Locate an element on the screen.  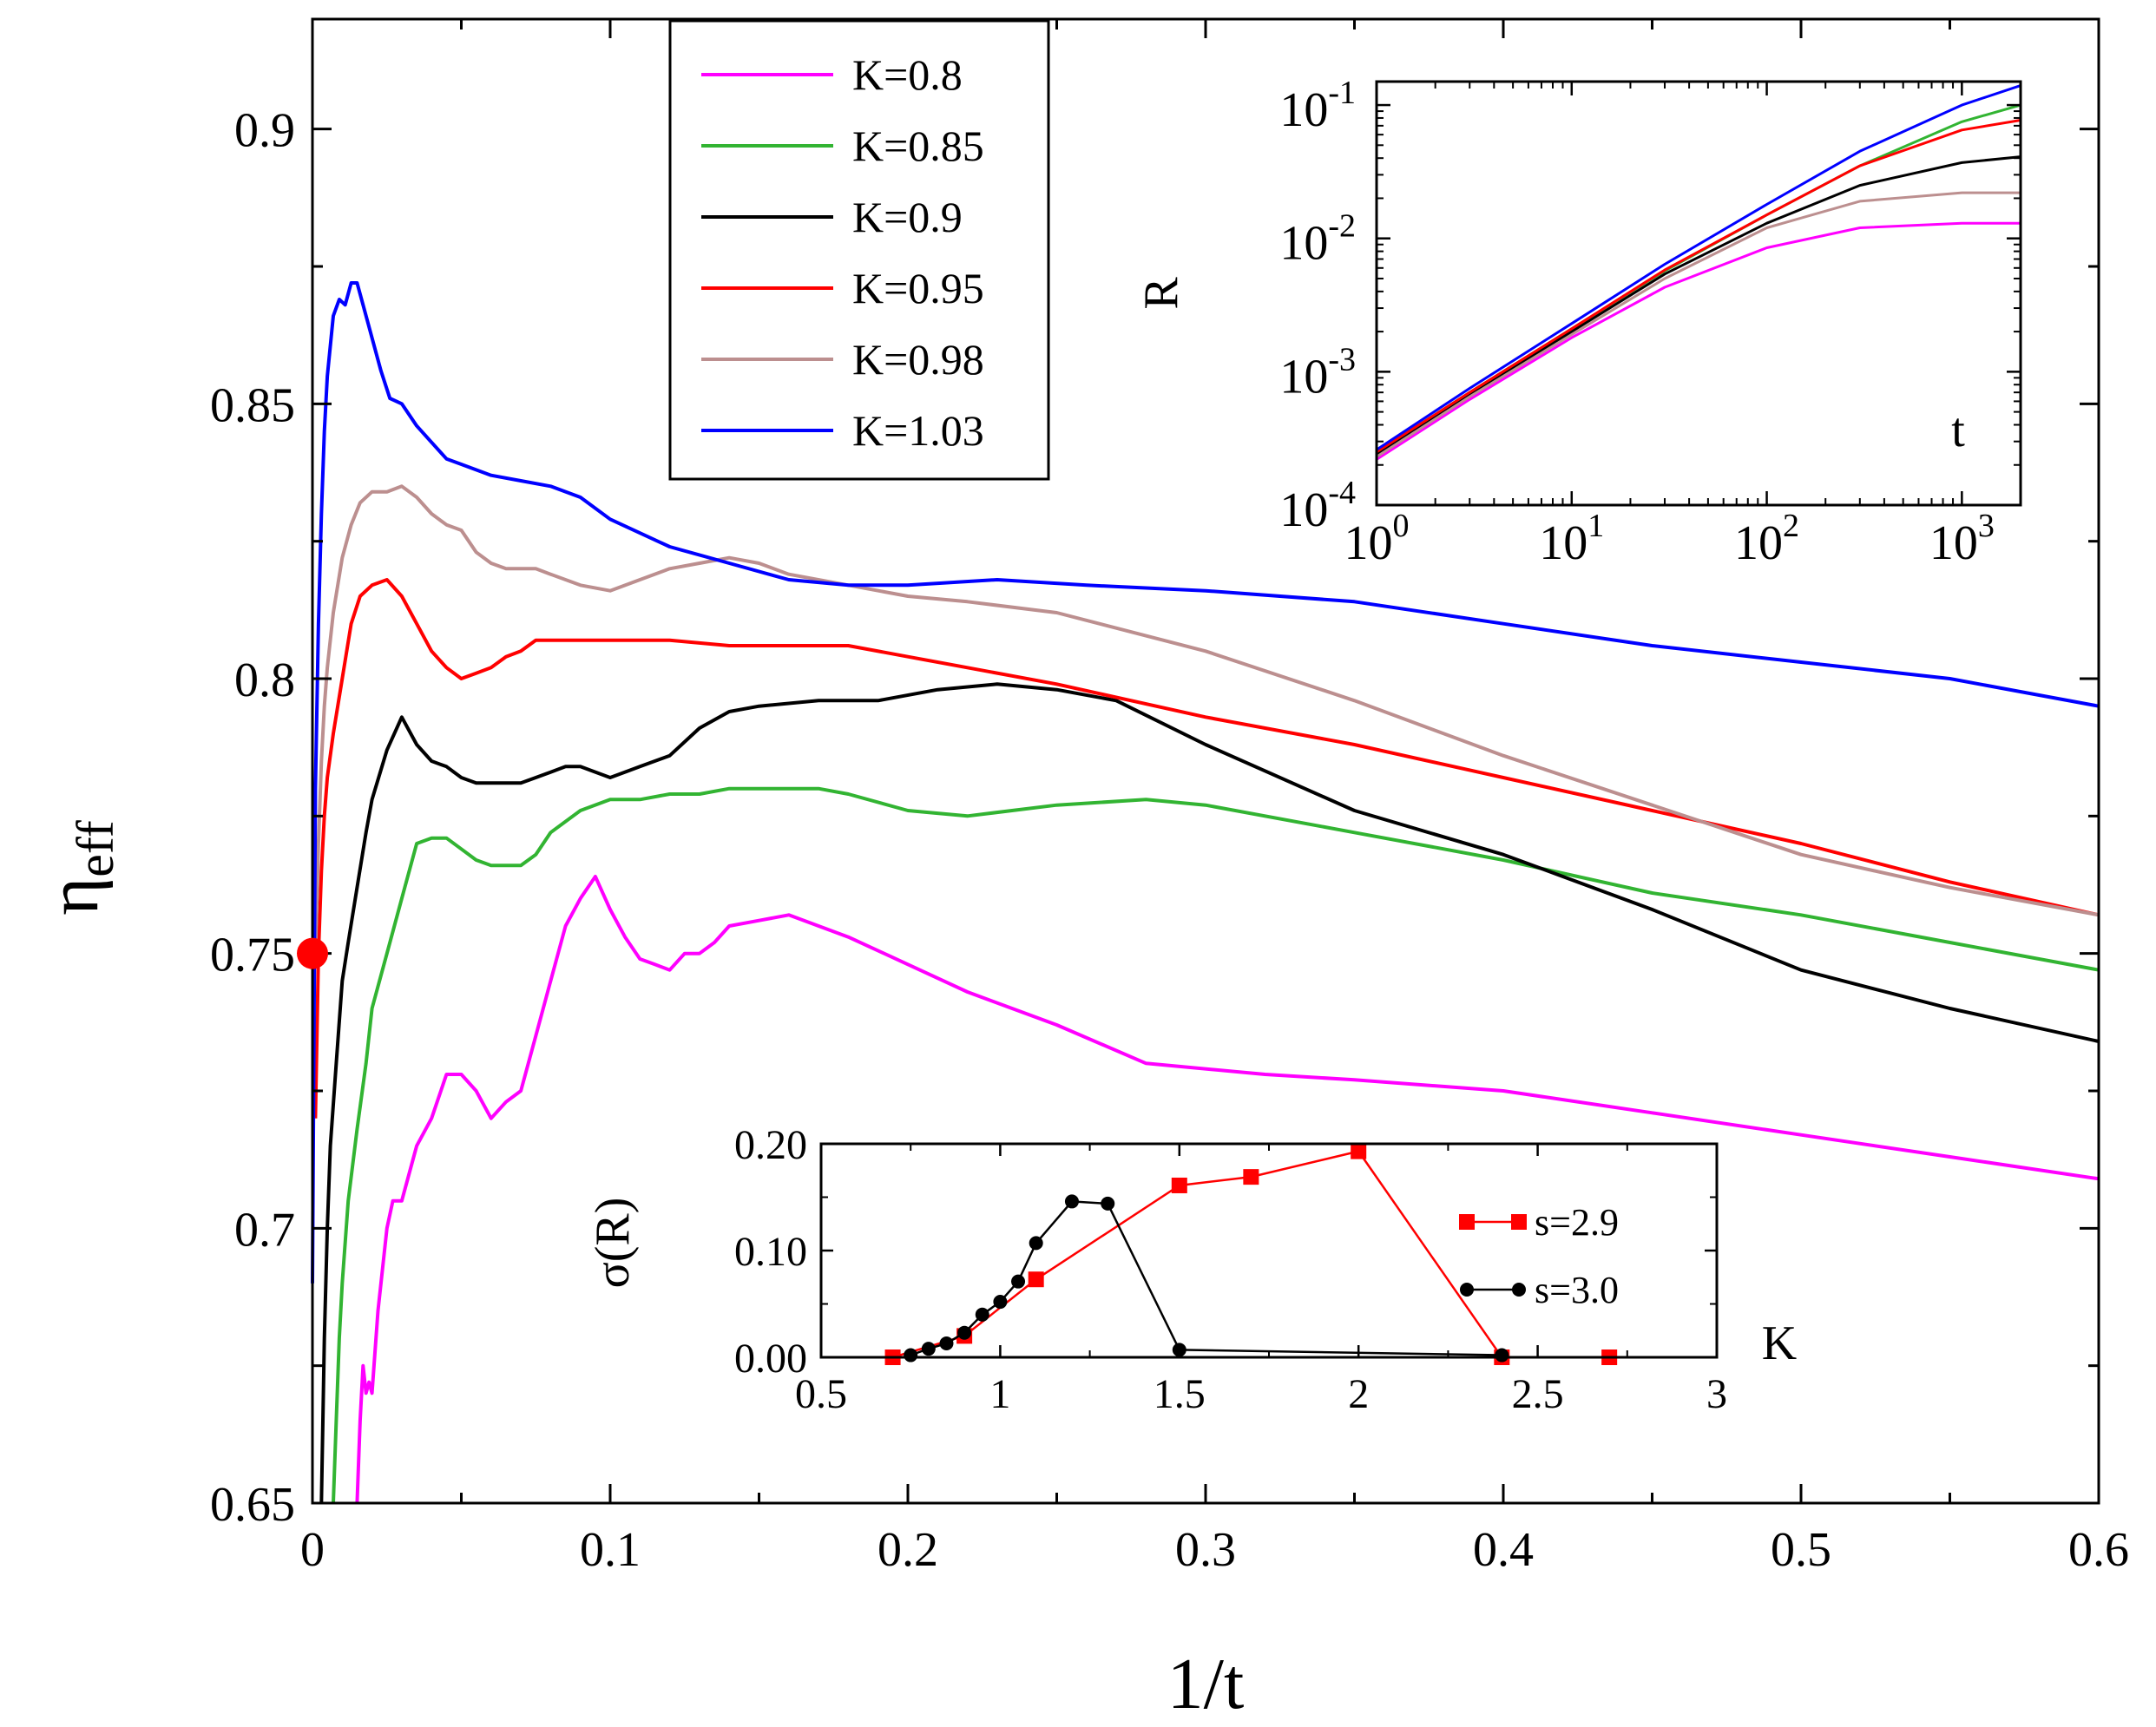
legend-label-k-0-85: K=0.85 is located at coordinates (918, 145).